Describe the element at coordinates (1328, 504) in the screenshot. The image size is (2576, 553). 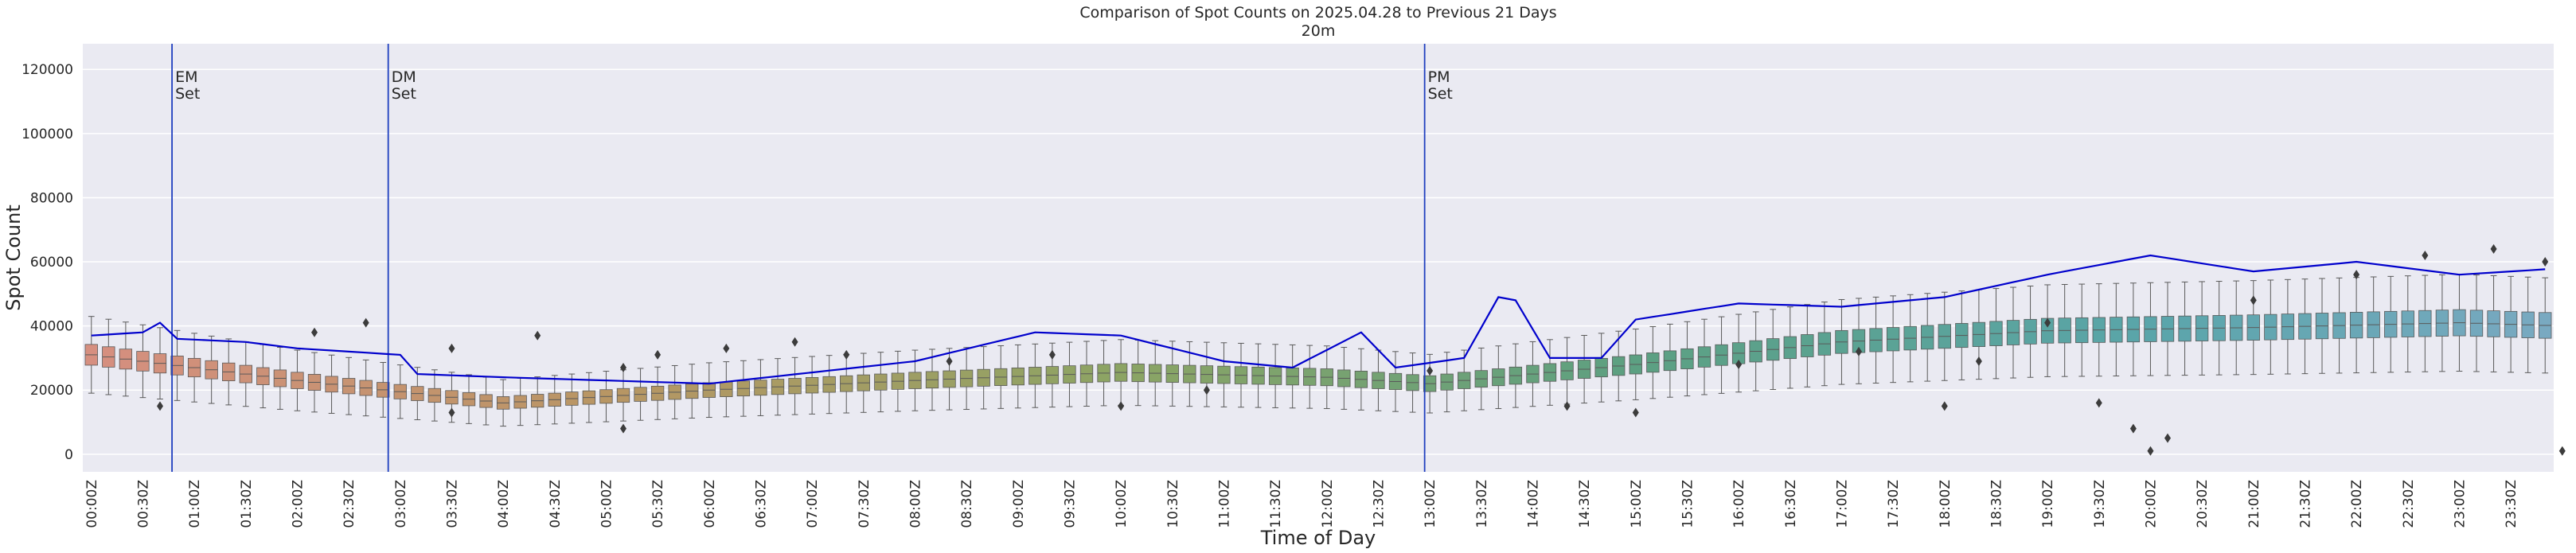
I see `x-tick-label: 12:00Z` at that location.